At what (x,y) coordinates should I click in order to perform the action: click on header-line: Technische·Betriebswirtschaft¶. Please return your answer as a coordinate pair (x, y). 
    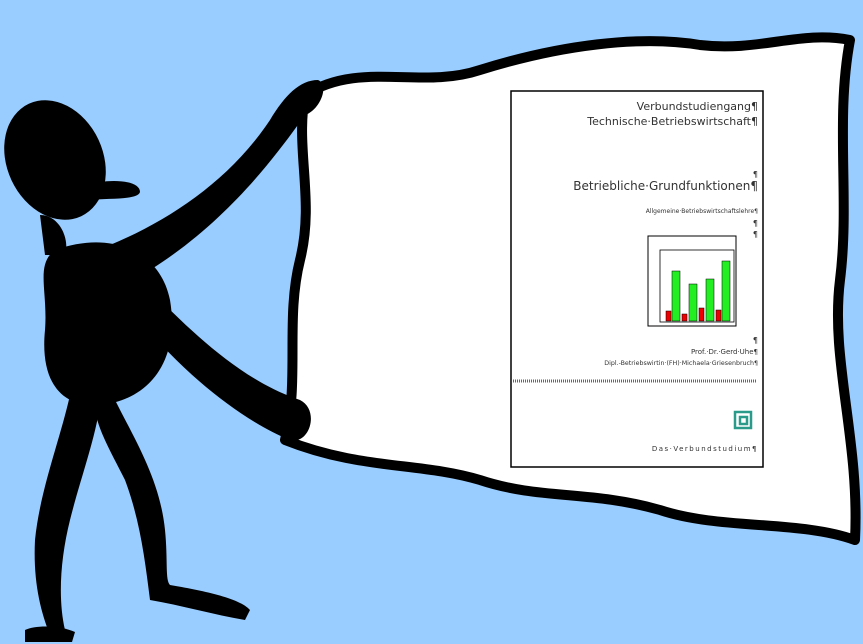
    Looking at the image, I should click on (672, 121).